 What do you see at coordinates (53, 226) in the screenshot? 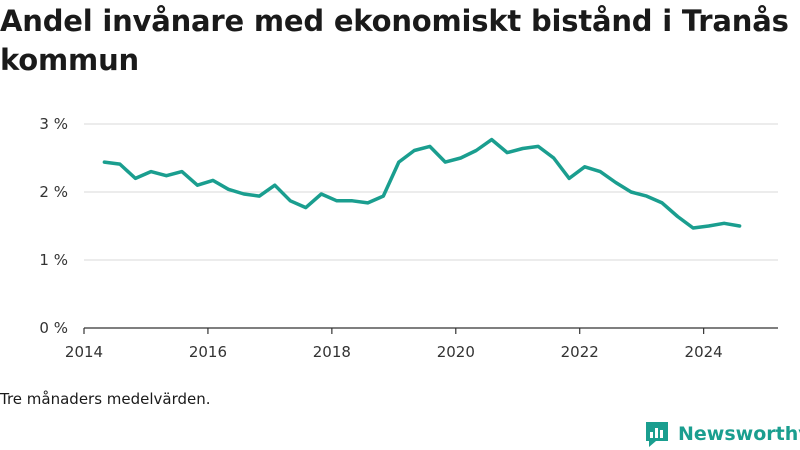
I see `y-axis-labels: 0 % 1 % 2 % 3 %` at bounding box center [53, 226].